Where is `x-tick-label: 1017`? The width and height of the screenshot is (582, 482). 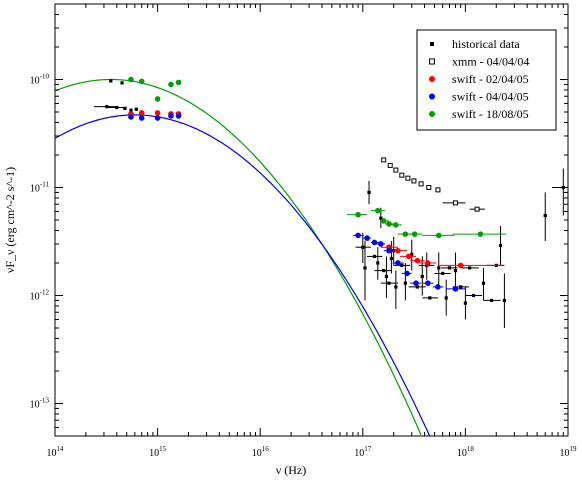
x-tick-label: 1017 is located at coordinates (363, 452).